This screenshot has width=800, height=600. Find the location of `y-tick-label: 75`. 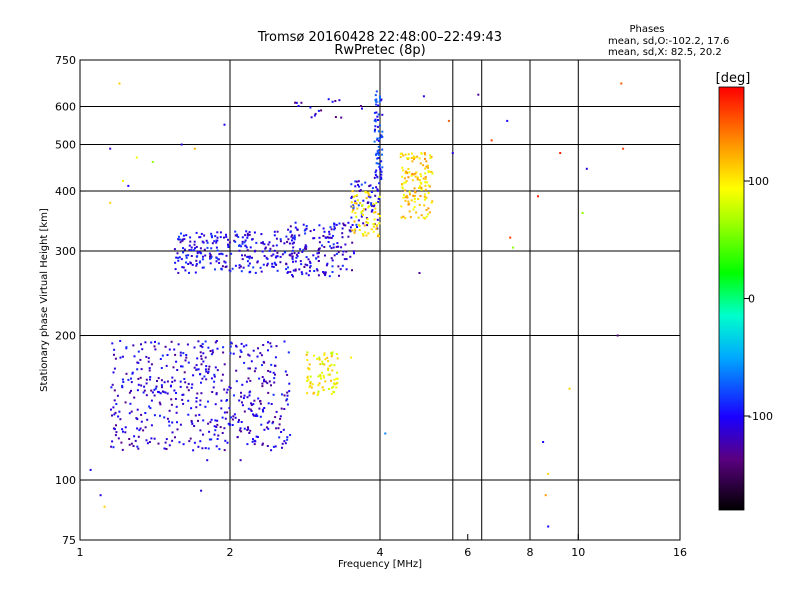

y-tick-label: 75 is located at coordinates (69, 540).